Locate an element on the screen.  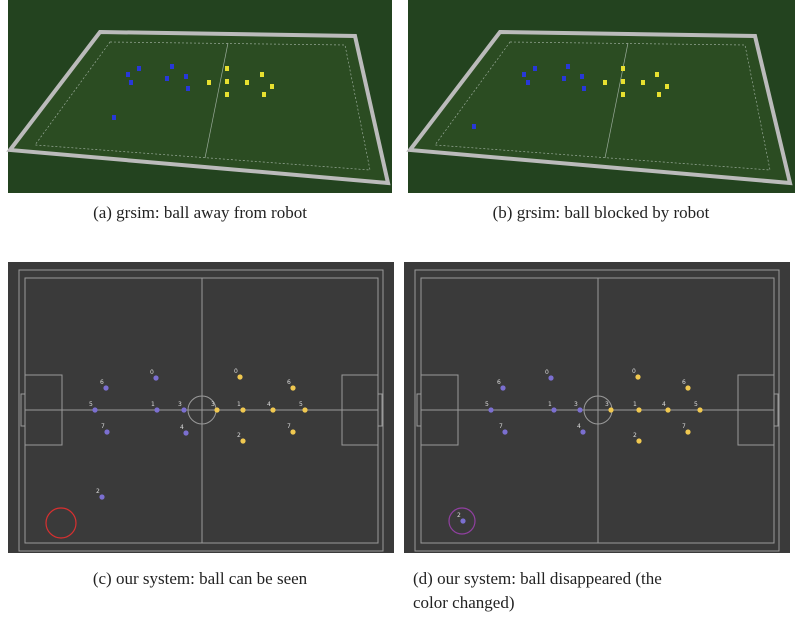
caption: (c) our system: ball can be seen is located at coordinates (200, 578).